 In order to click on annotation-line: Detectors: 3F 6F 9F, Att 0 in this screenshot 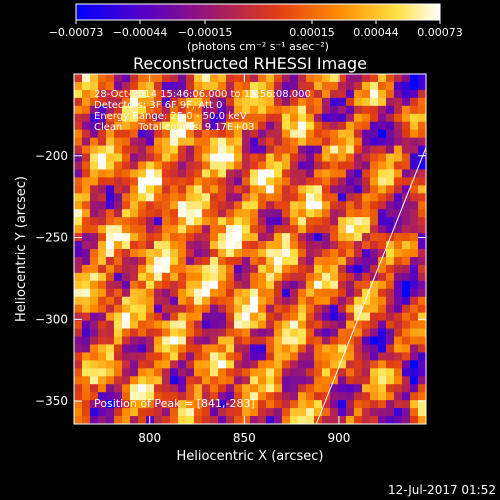, I will do `click(158, 105)`.